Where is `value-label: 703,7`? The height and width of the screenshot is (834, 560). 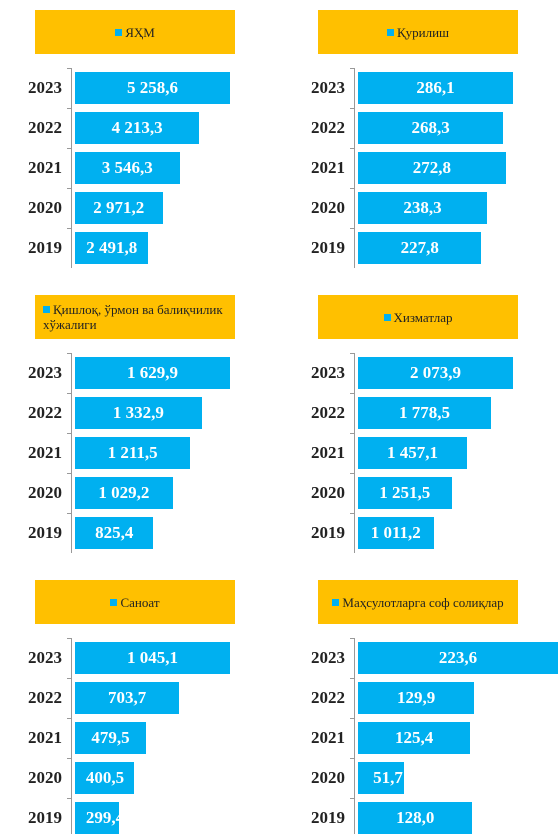 value-label: 703,7 is located at coordinates (127, 697).